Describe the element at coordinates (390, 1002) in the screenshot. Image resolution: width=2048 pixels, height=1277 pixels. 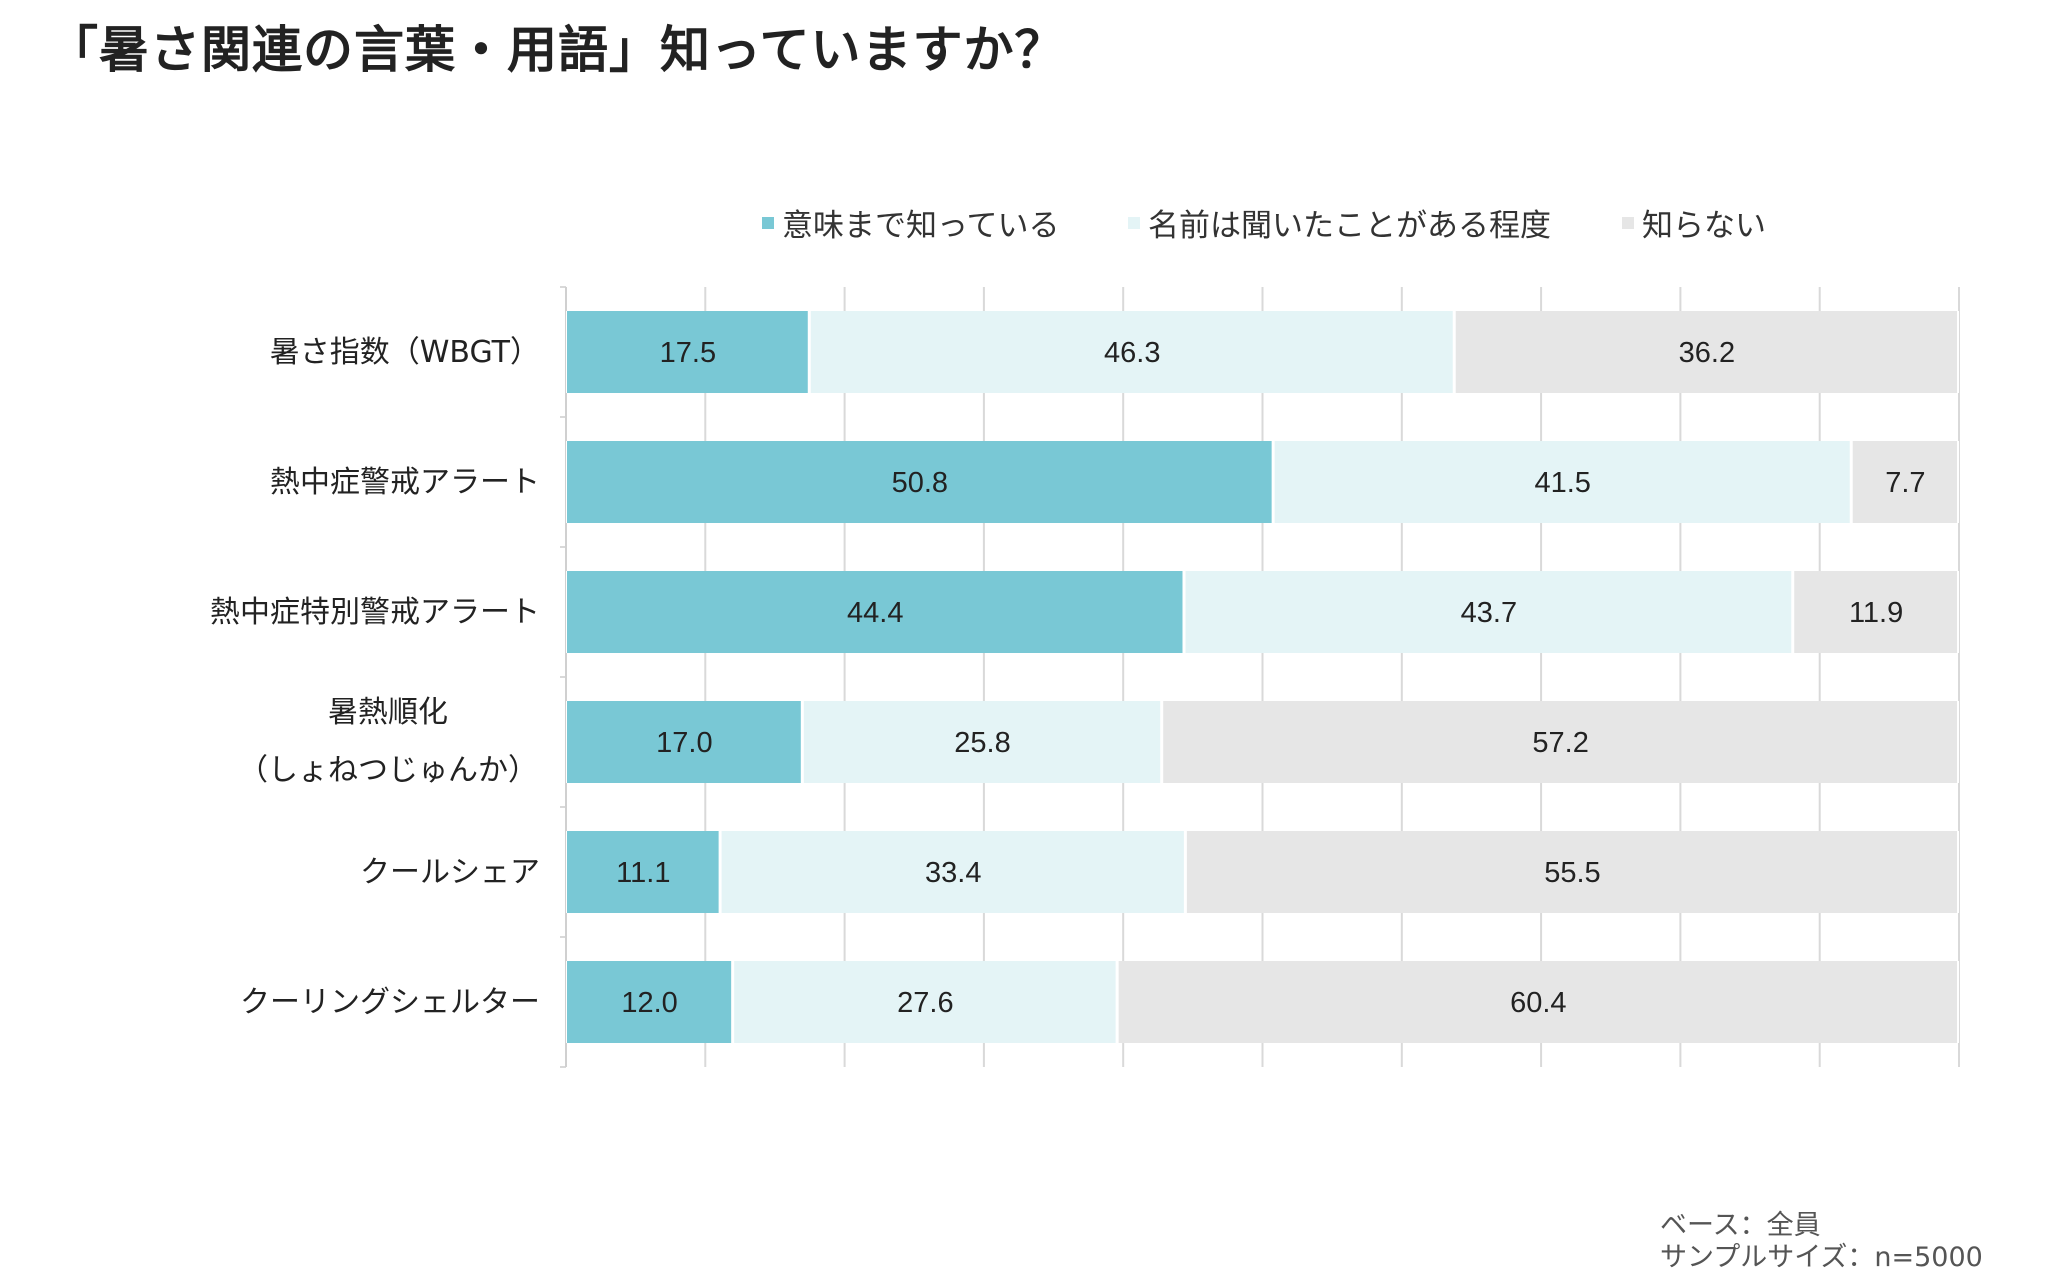
I see `category-label: クーリングシェルター` at that location.